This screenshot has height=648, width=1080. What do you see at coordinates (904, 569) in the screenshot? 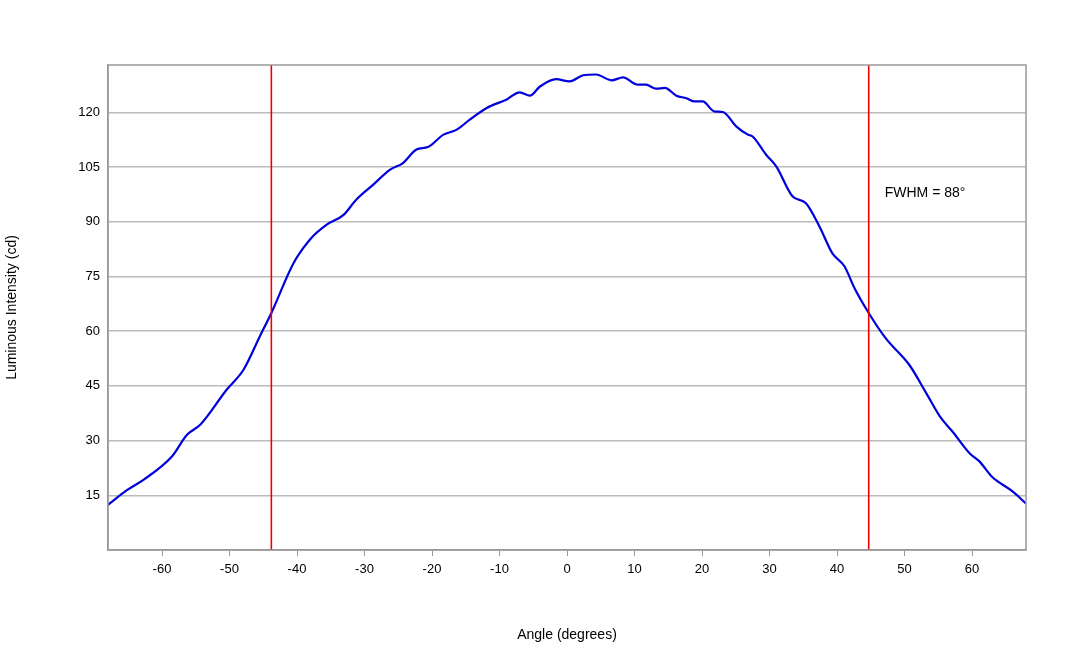
I see `x-tick-label: 50` at bounding box center [904, 569].